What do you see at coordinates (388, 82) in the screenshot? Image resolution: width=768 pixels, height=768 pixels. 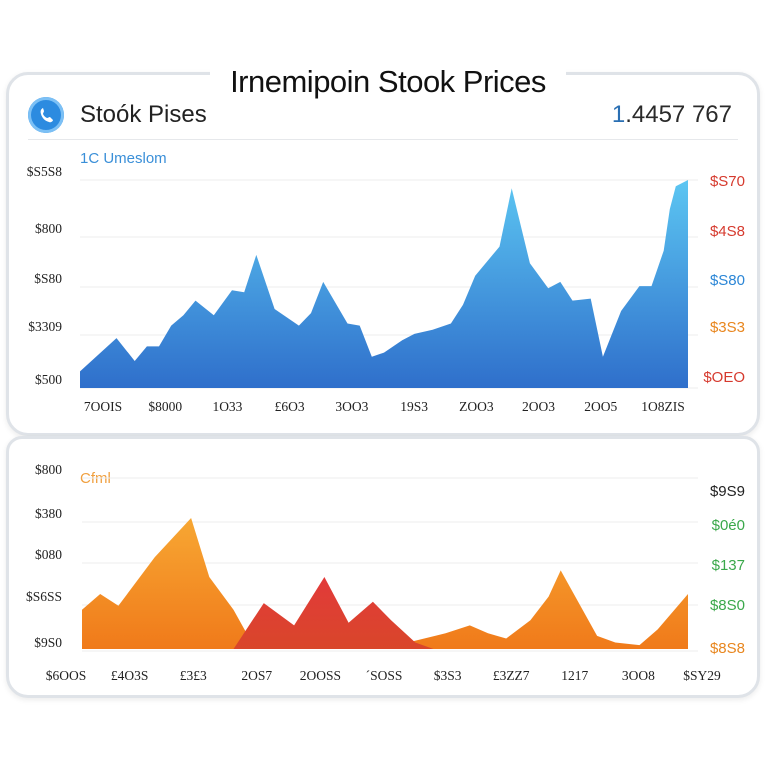 I see `page-title: Irnemipoin Stook Prices` at bounding box center [388, 82].